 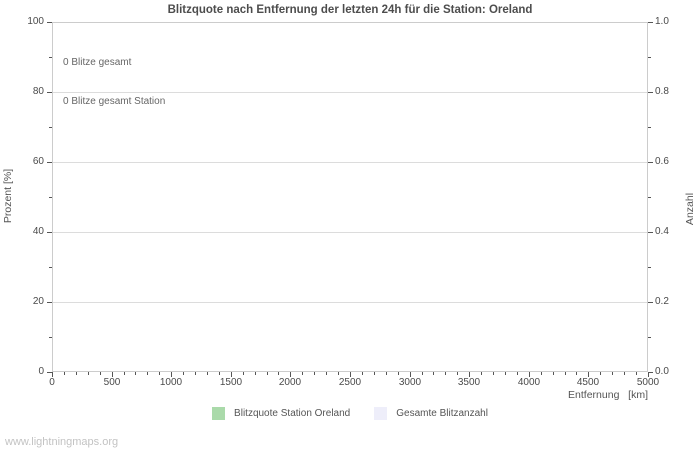 What do you see at coordinates (469, 382) in the screenshot?
I see `x-tick-label: 3500` at bounding box center [469, 382].